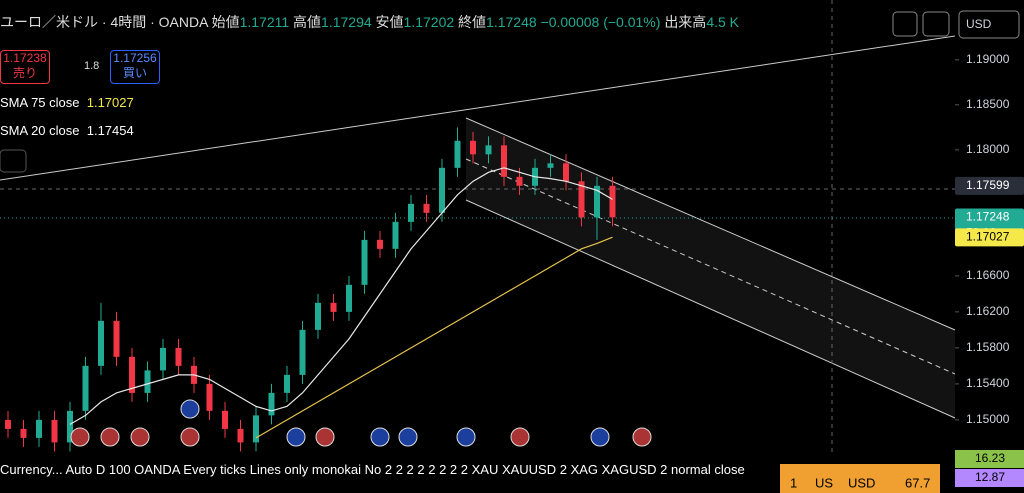 The width and height of the screenshot is (1024, 493). Describe the element at coordinates (104, 22) in the screenshot. I see `symbol: ユーロ／米ドル · 4時間 · OANDA` at that location.